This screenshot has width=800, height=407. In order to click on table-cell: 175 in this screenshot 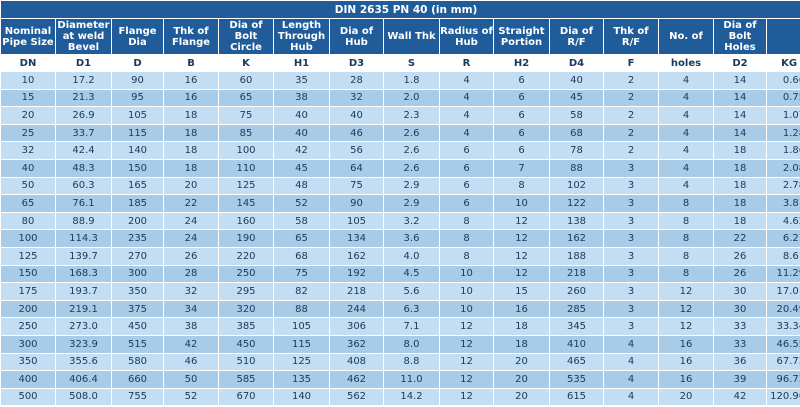, I will do `click(28, 291)`.